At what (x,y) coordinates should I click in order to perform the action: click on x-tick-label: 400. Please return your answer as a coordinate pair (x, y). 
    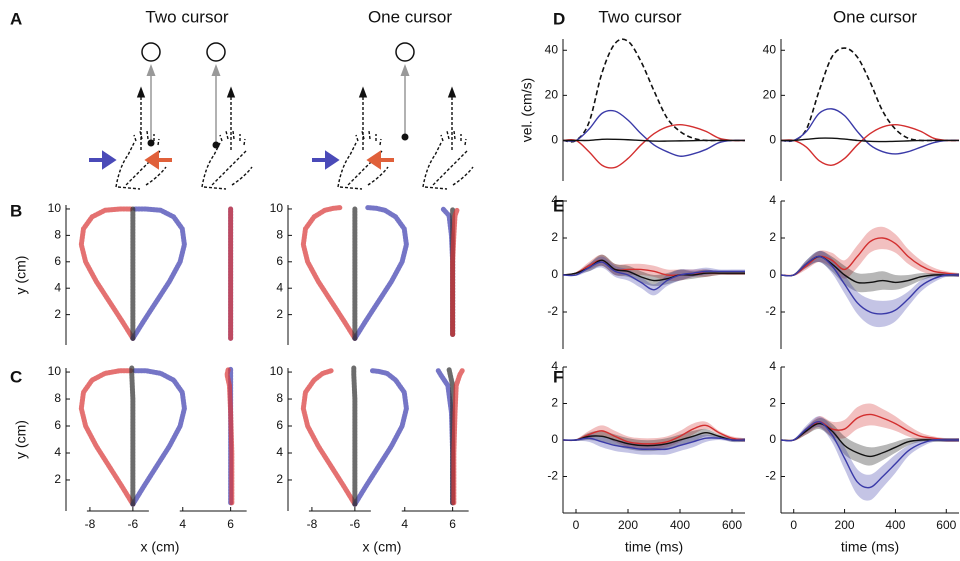
    Looking at the image, I should click on (895, 525).